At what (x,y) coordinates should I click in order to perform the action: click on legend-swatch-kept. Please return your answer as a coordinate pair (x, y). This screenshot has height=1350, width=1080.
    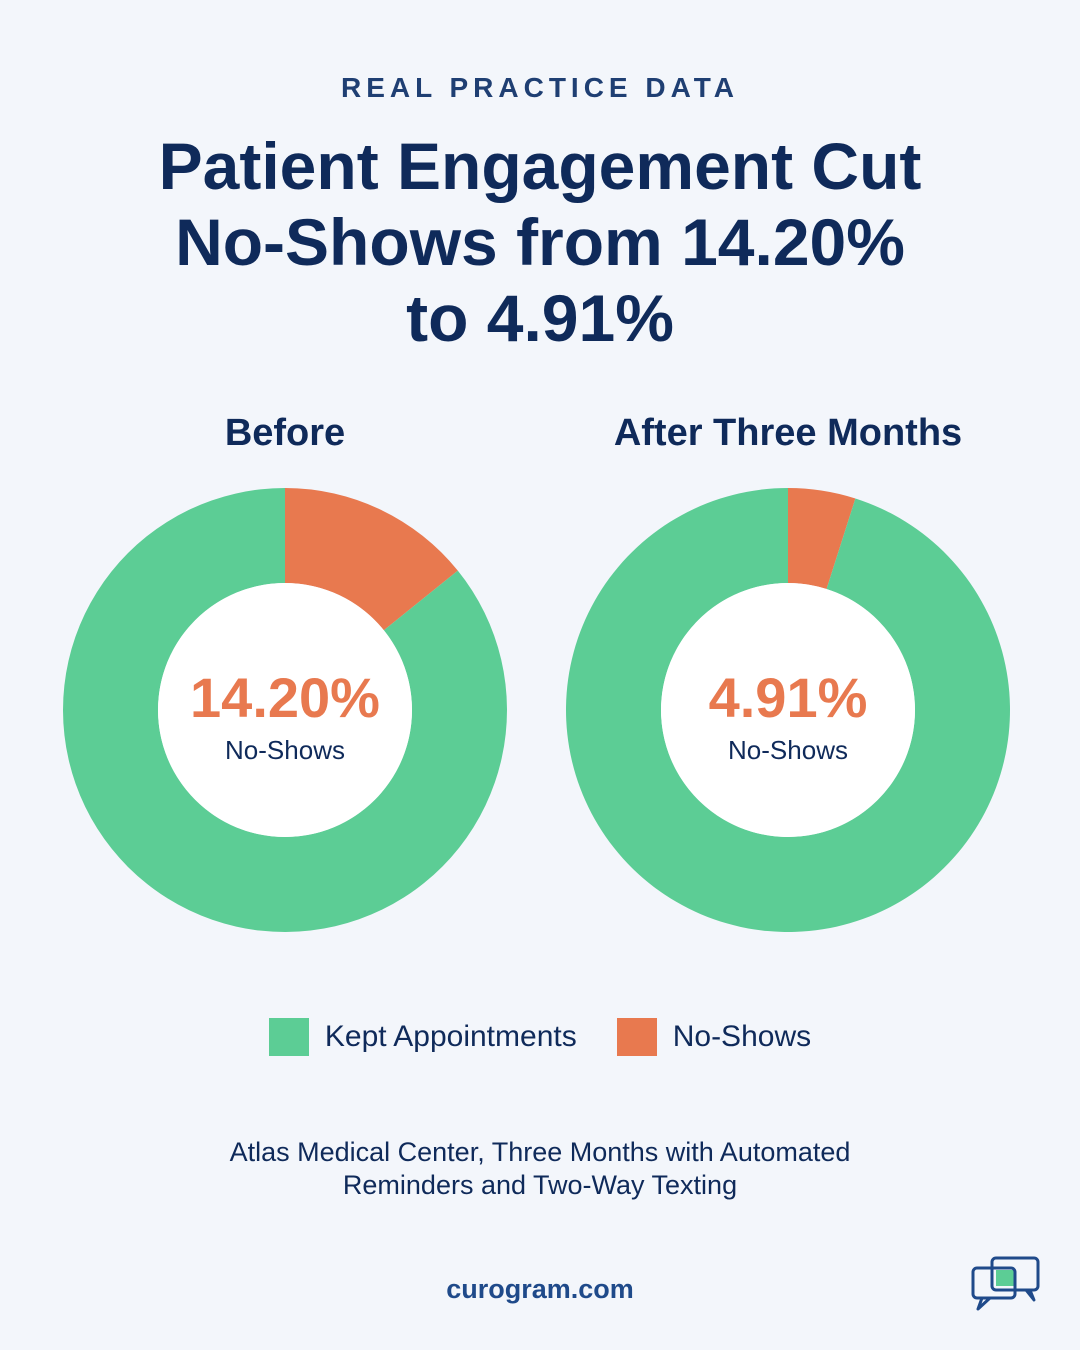
    Looking at the image, I should click on (288, 1037).